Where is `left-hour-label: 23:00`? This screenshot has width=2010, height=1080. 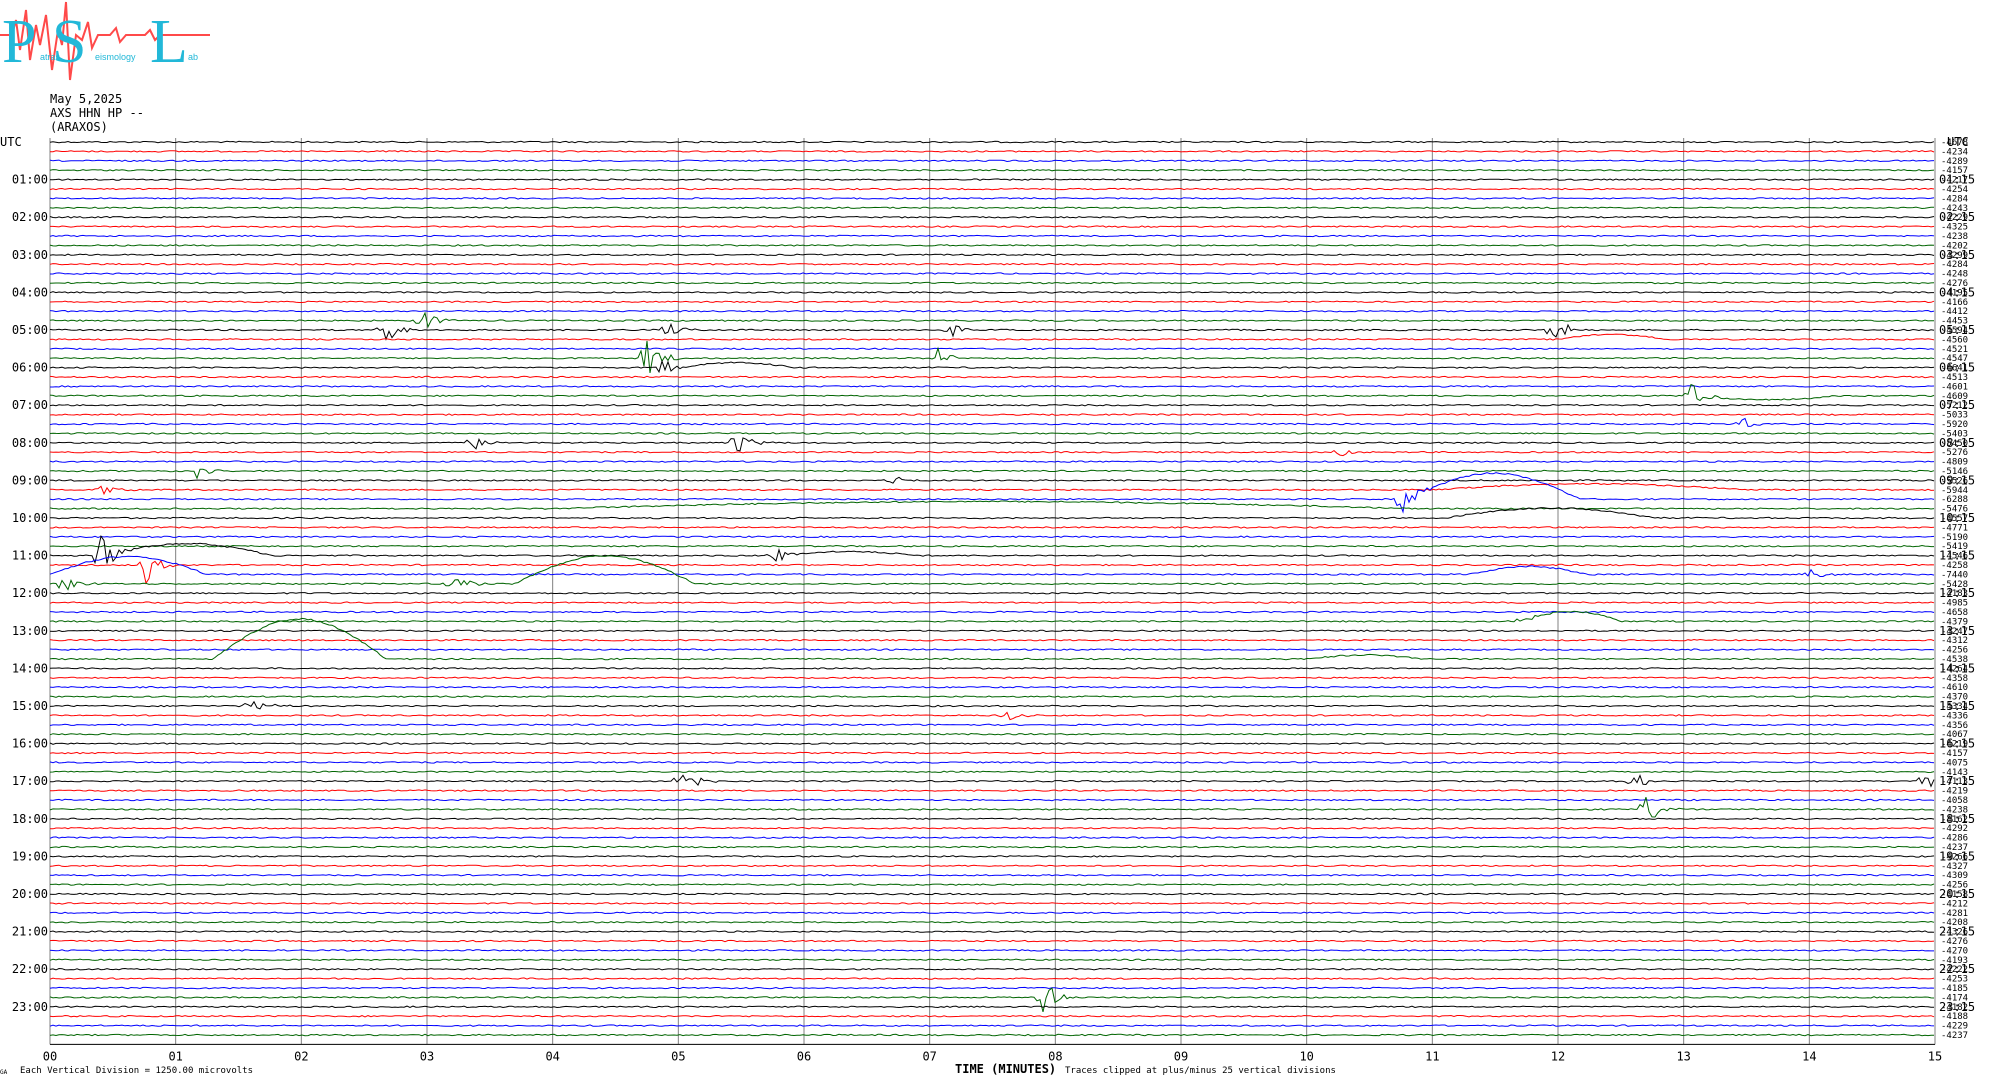 left-hour-label: 23:00 is located at coordinates (30, 1007).